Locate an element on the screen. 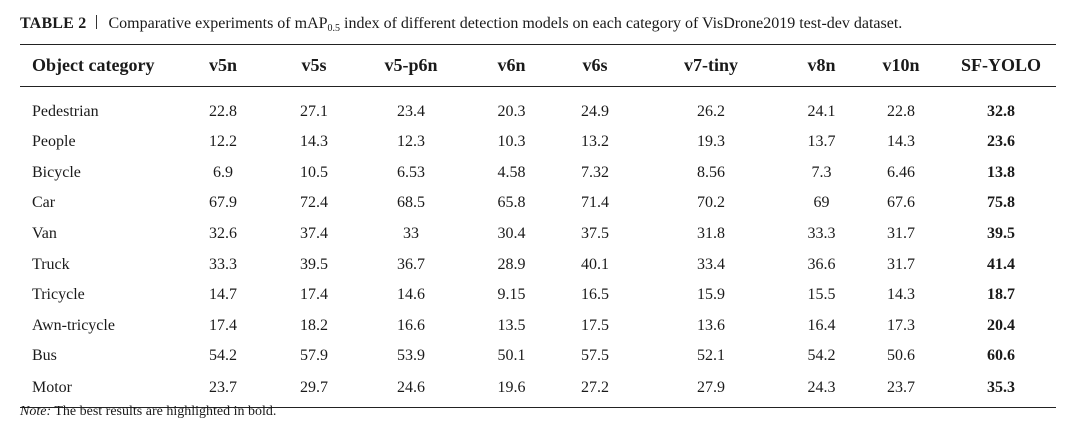 The width and height of the screenshot is (1080, 433). value-cell: 50.6 is located at coordinates (901, 356).